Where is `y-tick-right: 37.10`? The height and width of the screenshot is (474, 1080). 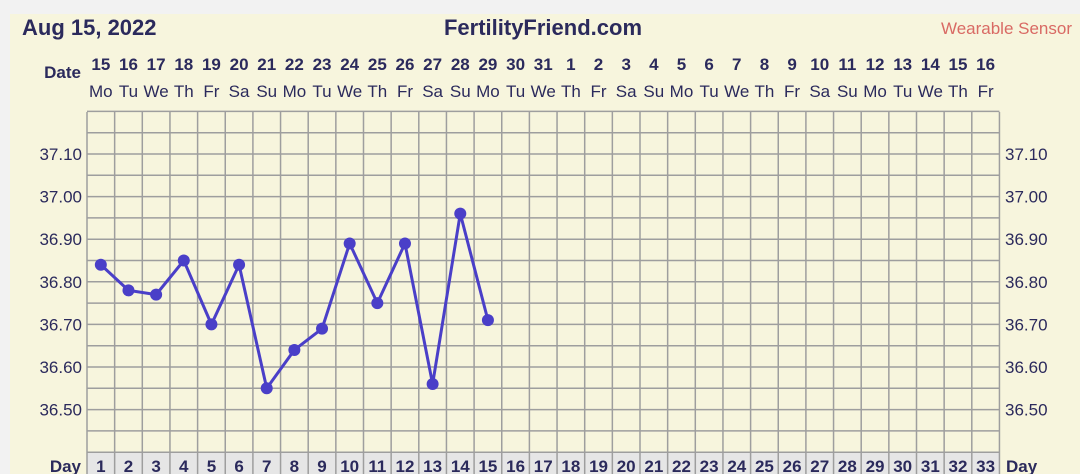 y-tick-right: 37.10 is located at coordinates (1026, 154).